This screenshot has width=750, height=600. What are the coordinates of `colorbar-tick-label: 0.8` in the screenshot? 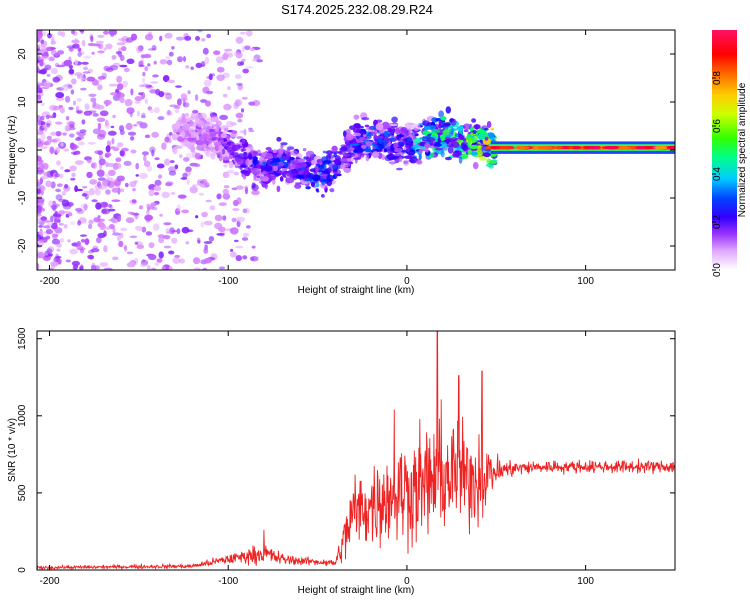 It's located at (717, 78).